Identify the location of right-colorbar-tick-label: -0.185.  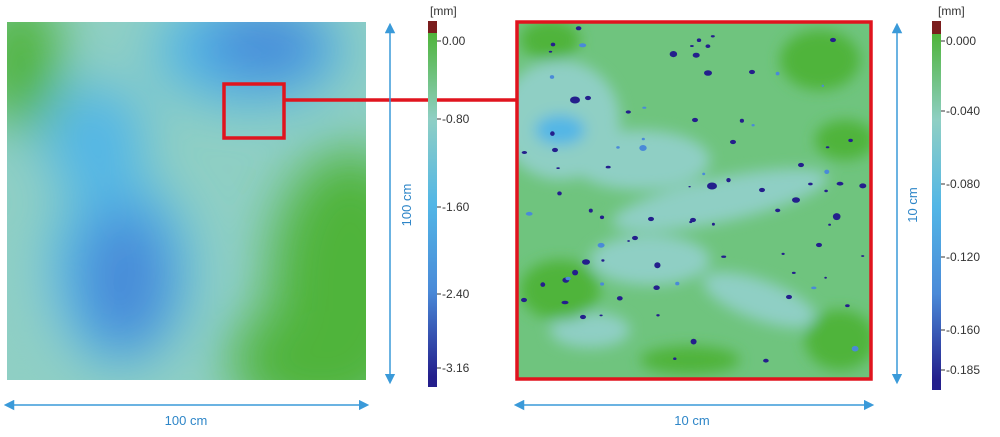
(963, 370).